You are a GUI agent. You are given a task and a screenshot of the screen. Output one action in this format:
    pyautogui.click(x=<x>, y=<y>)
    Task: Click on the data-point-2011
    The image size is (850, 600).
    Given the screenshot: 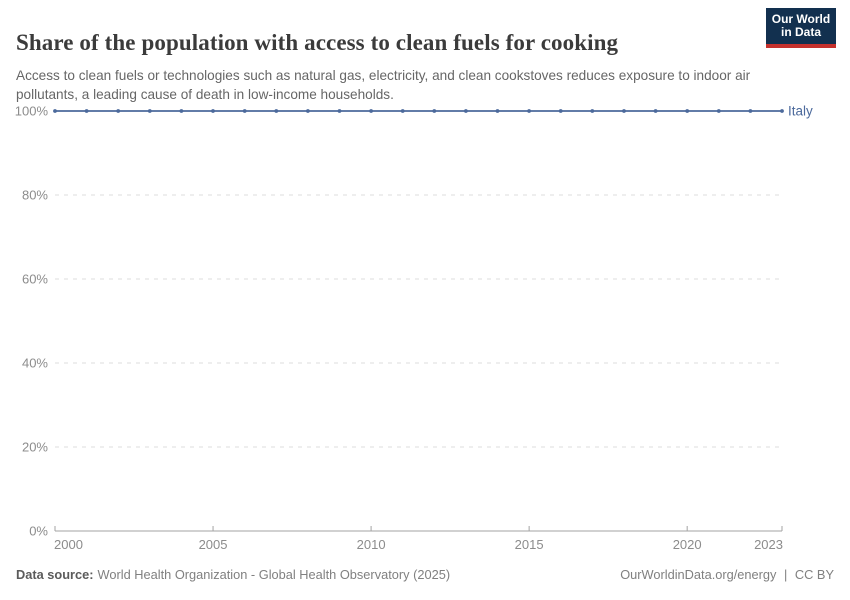 What is the action you would take?
    pyautogui.click(x=402, y=111)
    